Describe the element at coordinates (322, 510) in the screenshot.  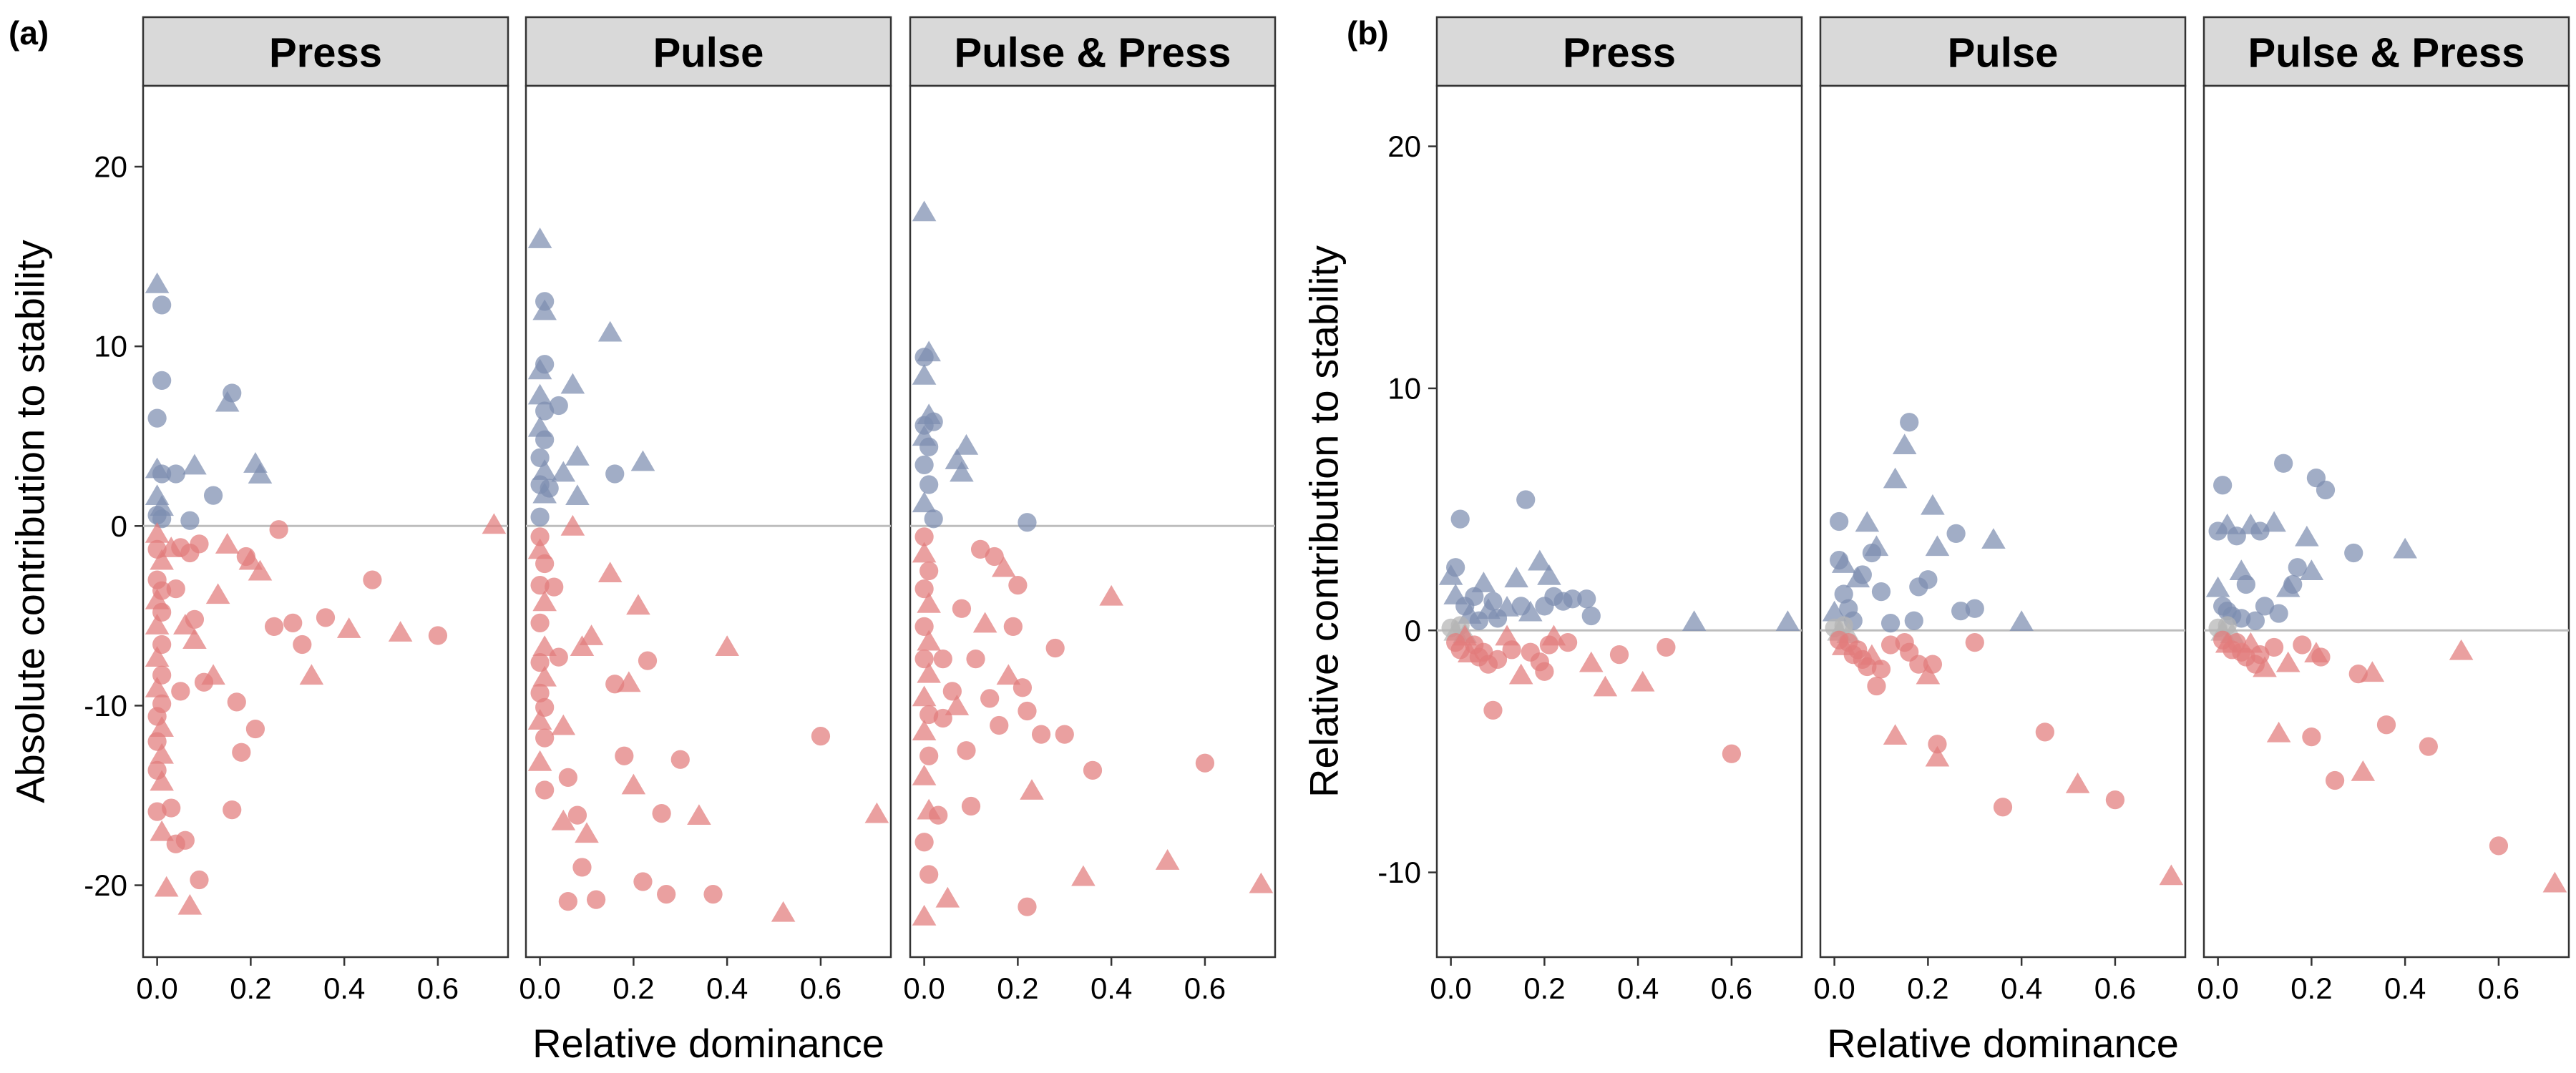
I see `facet-press: Press 0.0 0.2 0.4 0.6` at that location.